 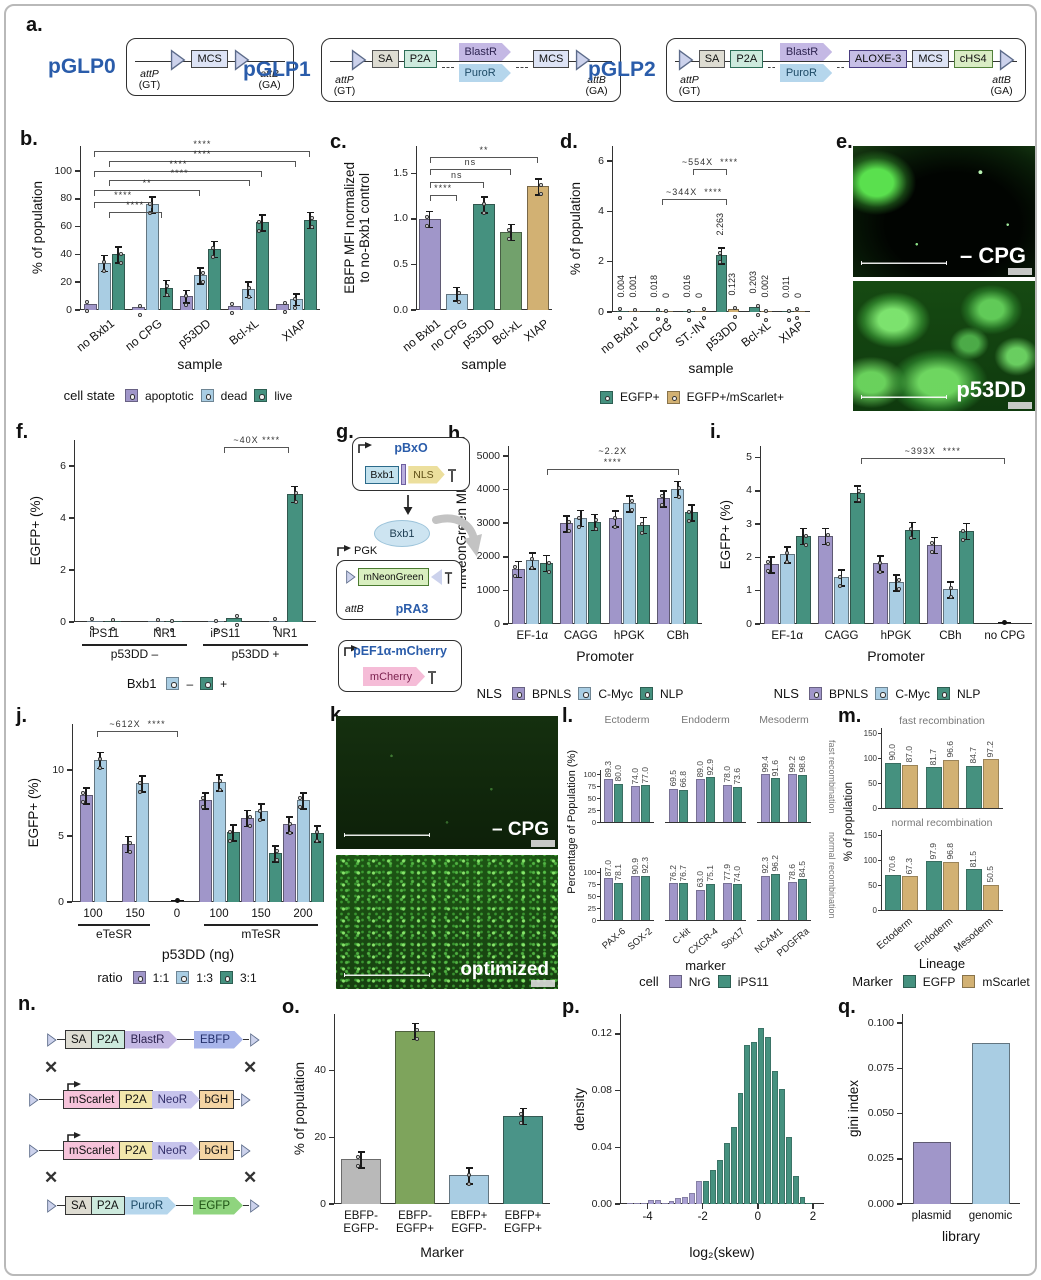 I want to click on 1:3-legend-swatch, so click(x=183, y=977).